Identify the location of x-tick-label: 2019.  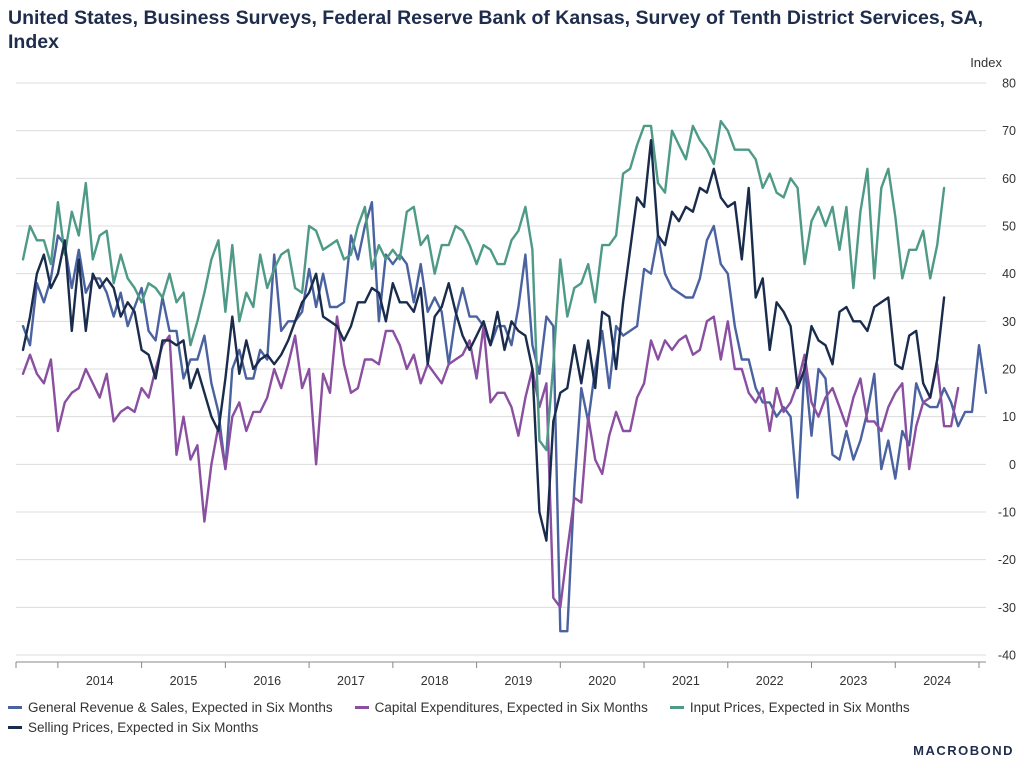
(519, 681).